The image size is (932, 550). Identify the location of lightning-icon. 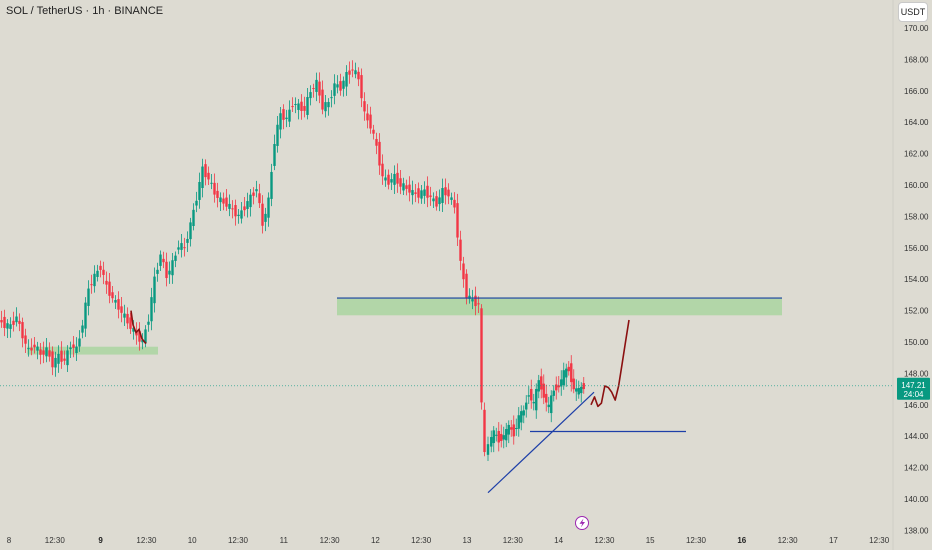
(582, 523).